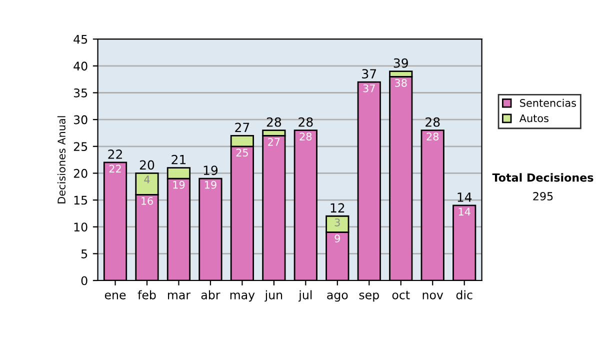  I want to click on y-tick-label: 30, so click(81, 119).